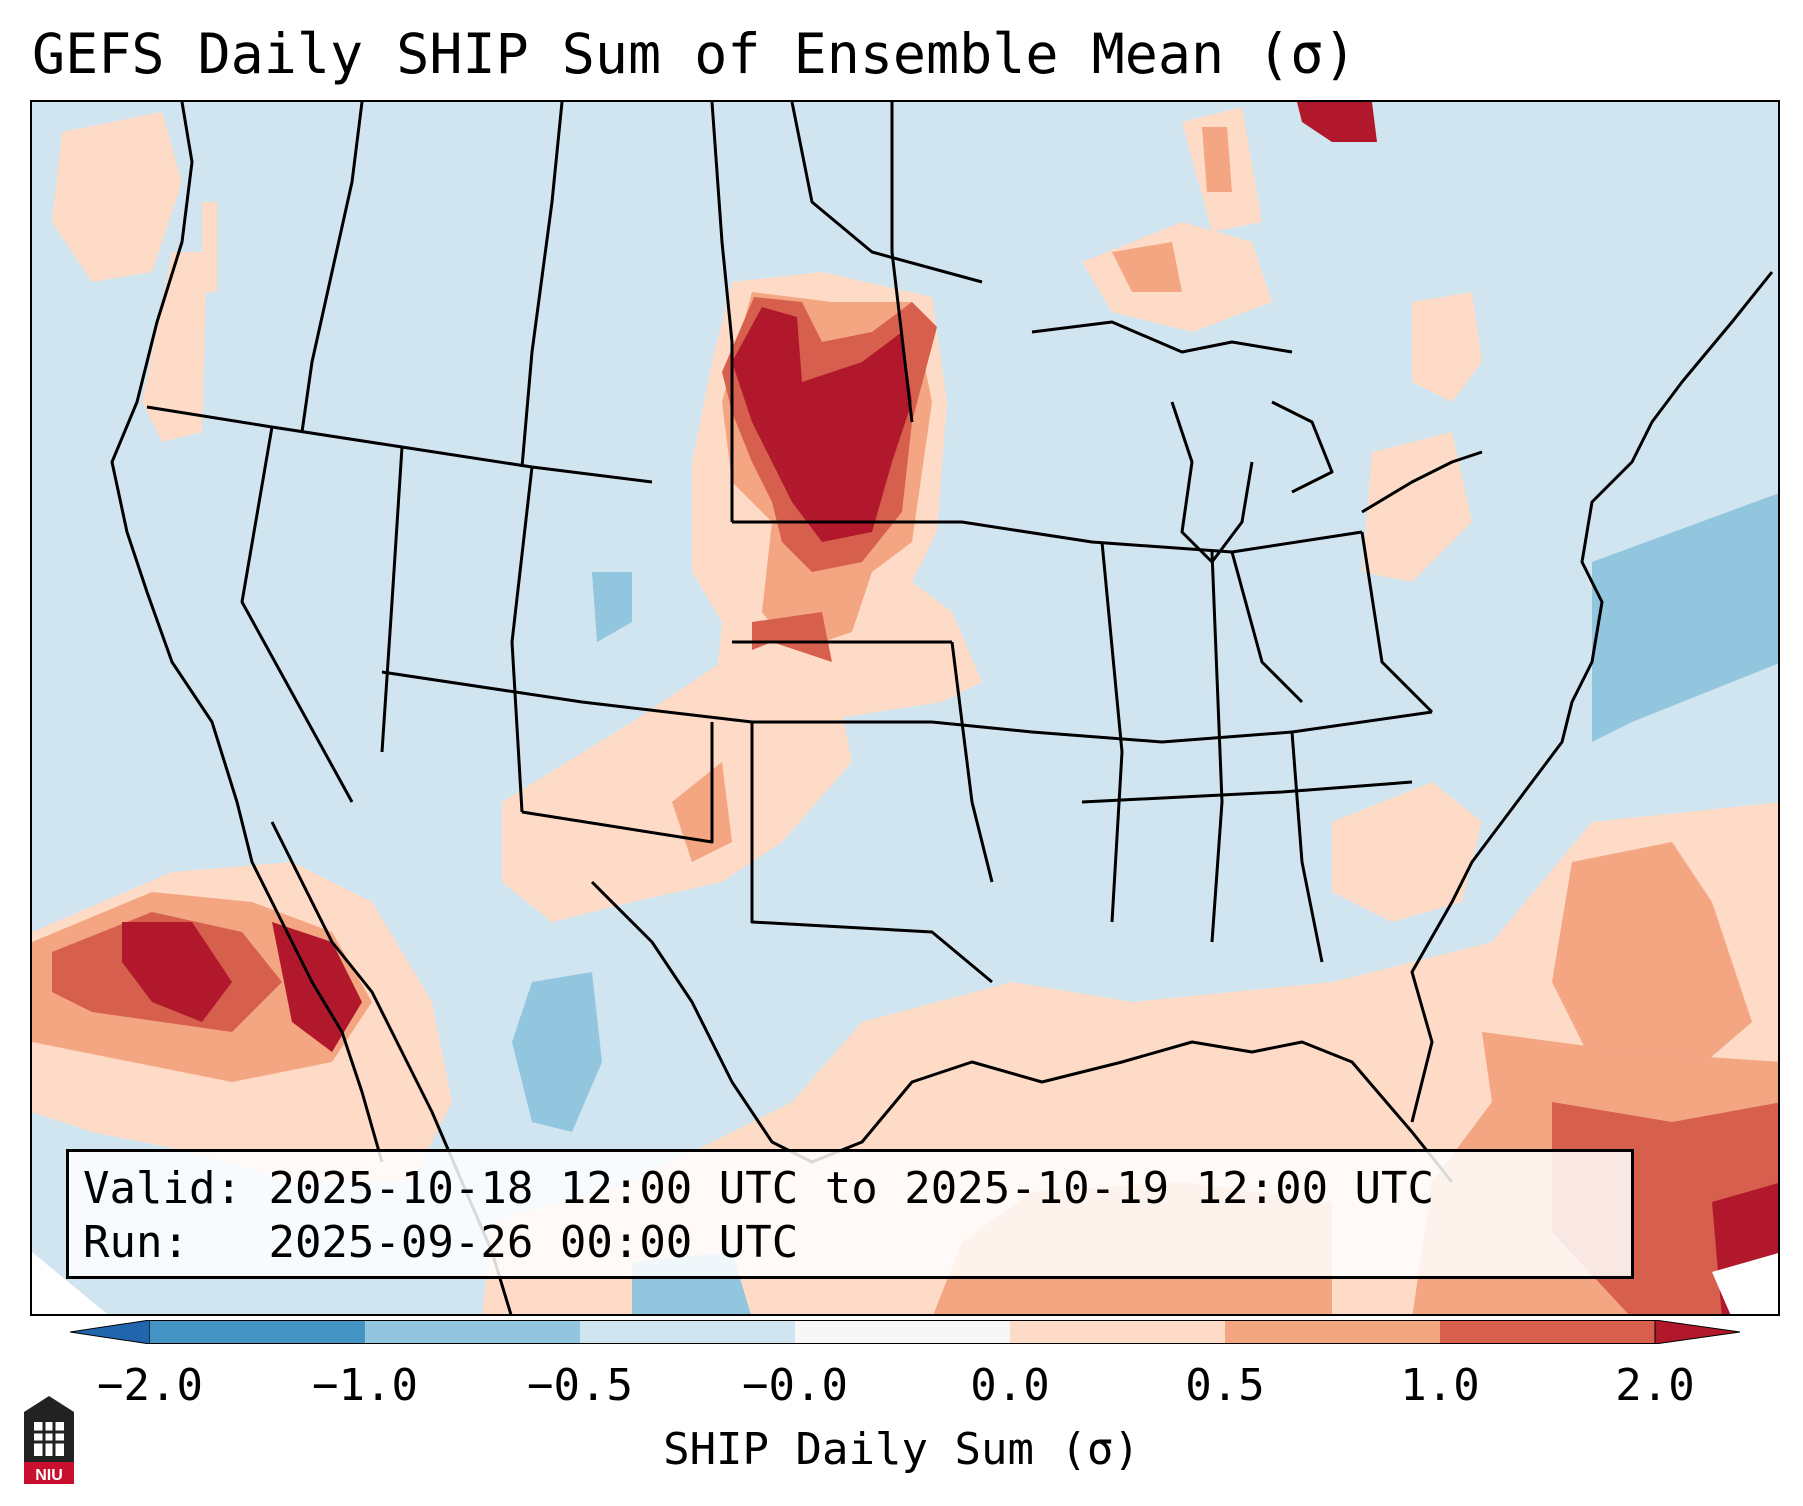 This screenshot has height=1506, width=1803. Describe the element at coordinates (49, 1440) in the screenshot. I see `university-seal-icon: NIU` at that location.